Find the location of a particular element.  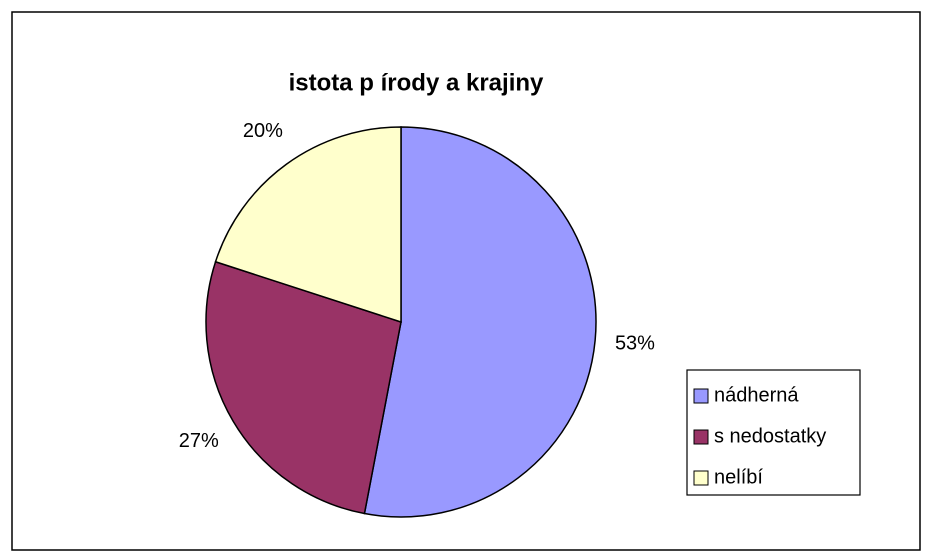

data-label: 53% is located at coordinates (635, 343).